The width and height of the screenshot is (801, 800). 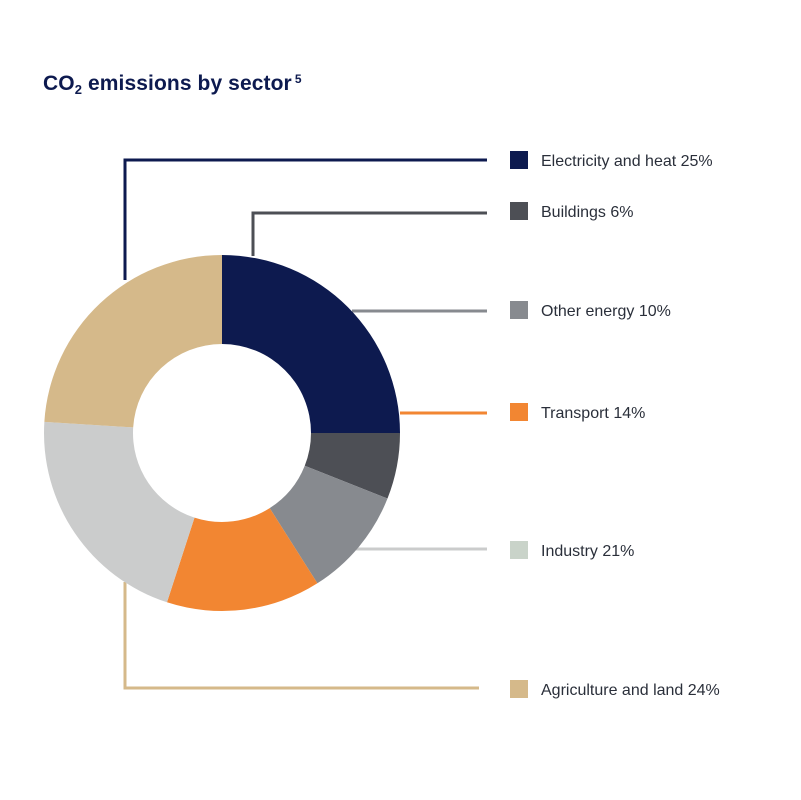 What do you see at coordinates (519, 160) in the screenshot?
I see `legend-swatch-electricity-and-heat` at bounding box center [519, 160].